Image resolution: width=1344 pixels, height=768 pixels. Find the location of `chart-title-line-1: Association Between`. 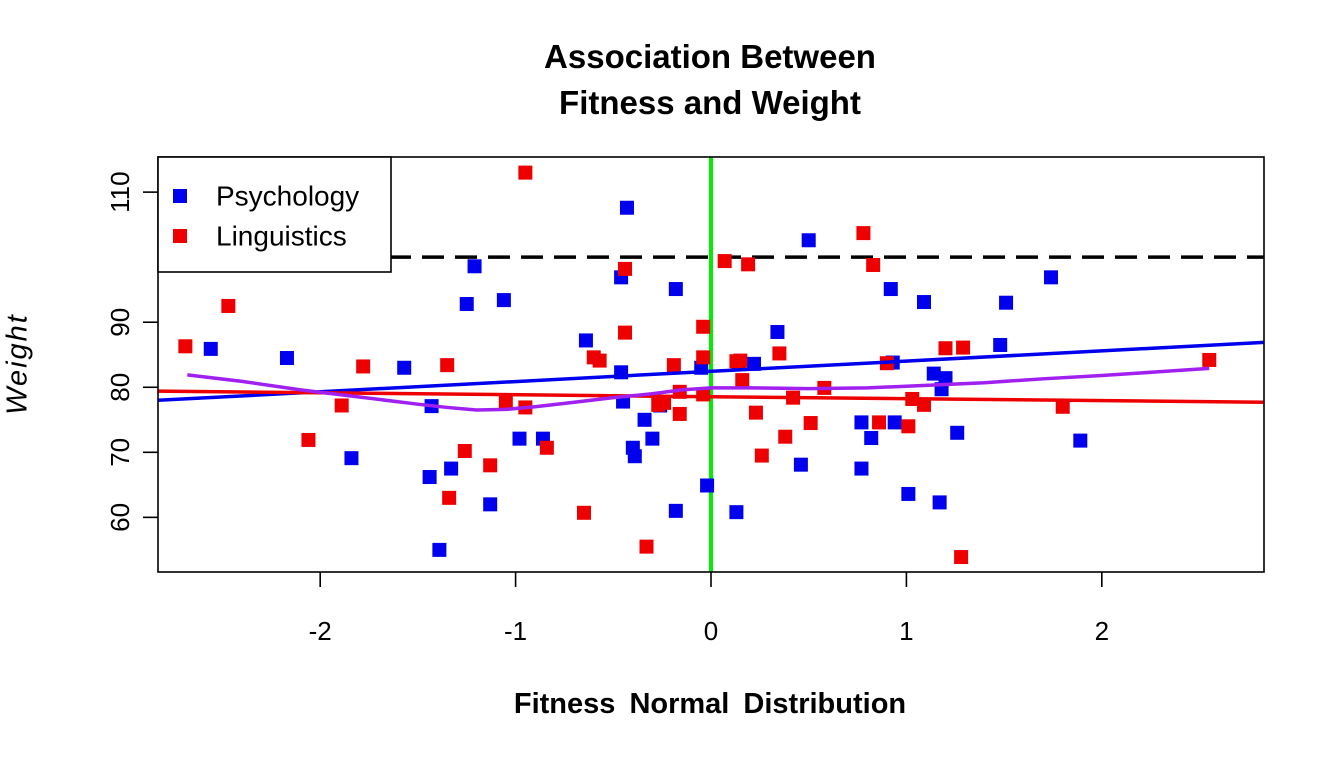

chart-title-line-1: Association Between is located at coordinates (710, 56).